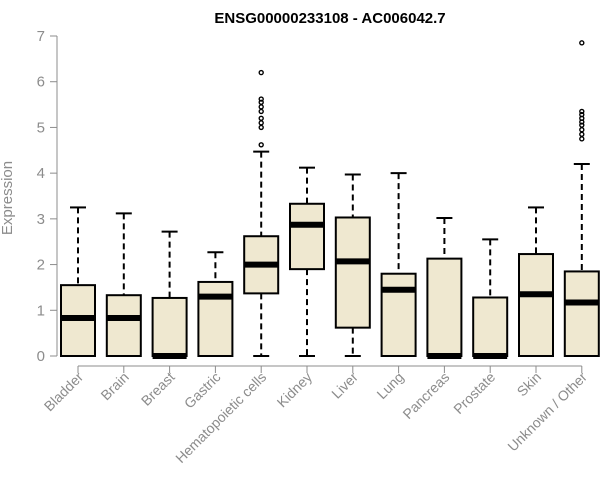 The image size is (600, 500). I want to click on x-tick-label: Breast, so click(158, 389).